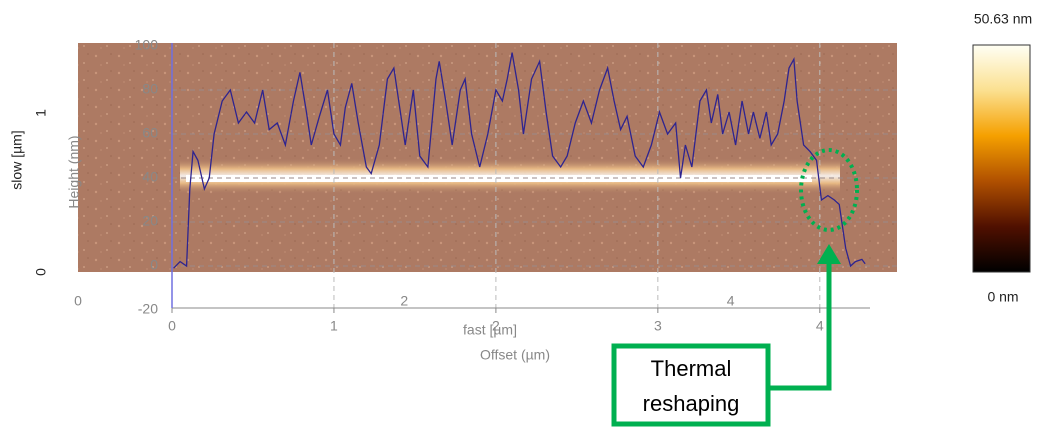 The width and height of the screenshot is (1045, 429). What do you see at coordinates (150, 177) in the screenshot?
I see `y-tick-label: 40` at bounding box center [150, 177].